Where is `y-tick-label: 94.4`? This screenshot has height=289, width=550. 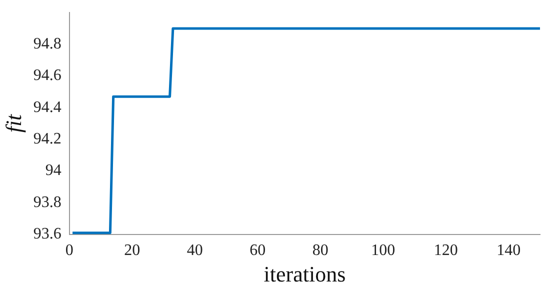
y-tick-label: 94.4 is located at coordinates (47, 107).